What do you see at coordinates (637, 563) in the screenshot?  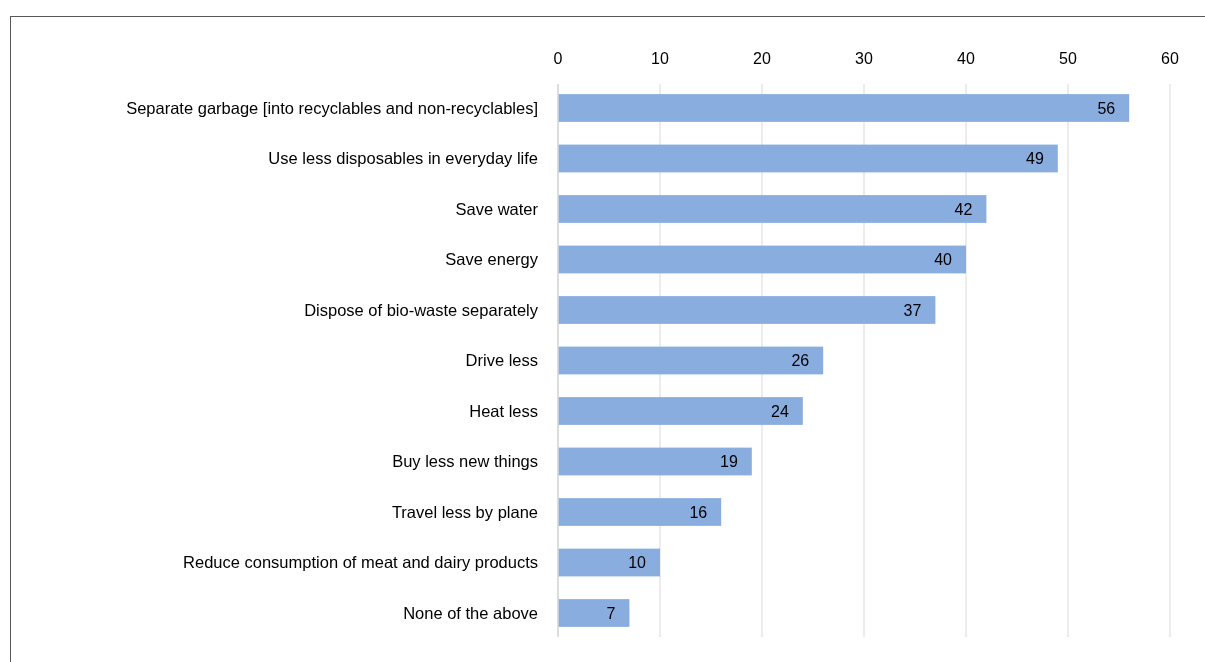 I see `data-label: 10` at bounding box center [637, 563].